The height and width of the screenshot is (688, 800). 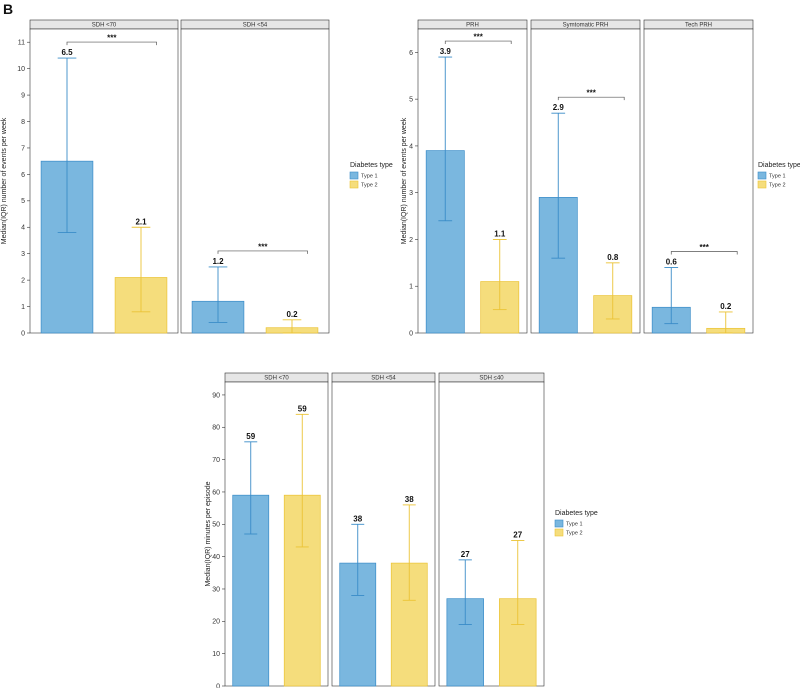 I want to click on y-tick-label: 50, so click(x=216, y=525).